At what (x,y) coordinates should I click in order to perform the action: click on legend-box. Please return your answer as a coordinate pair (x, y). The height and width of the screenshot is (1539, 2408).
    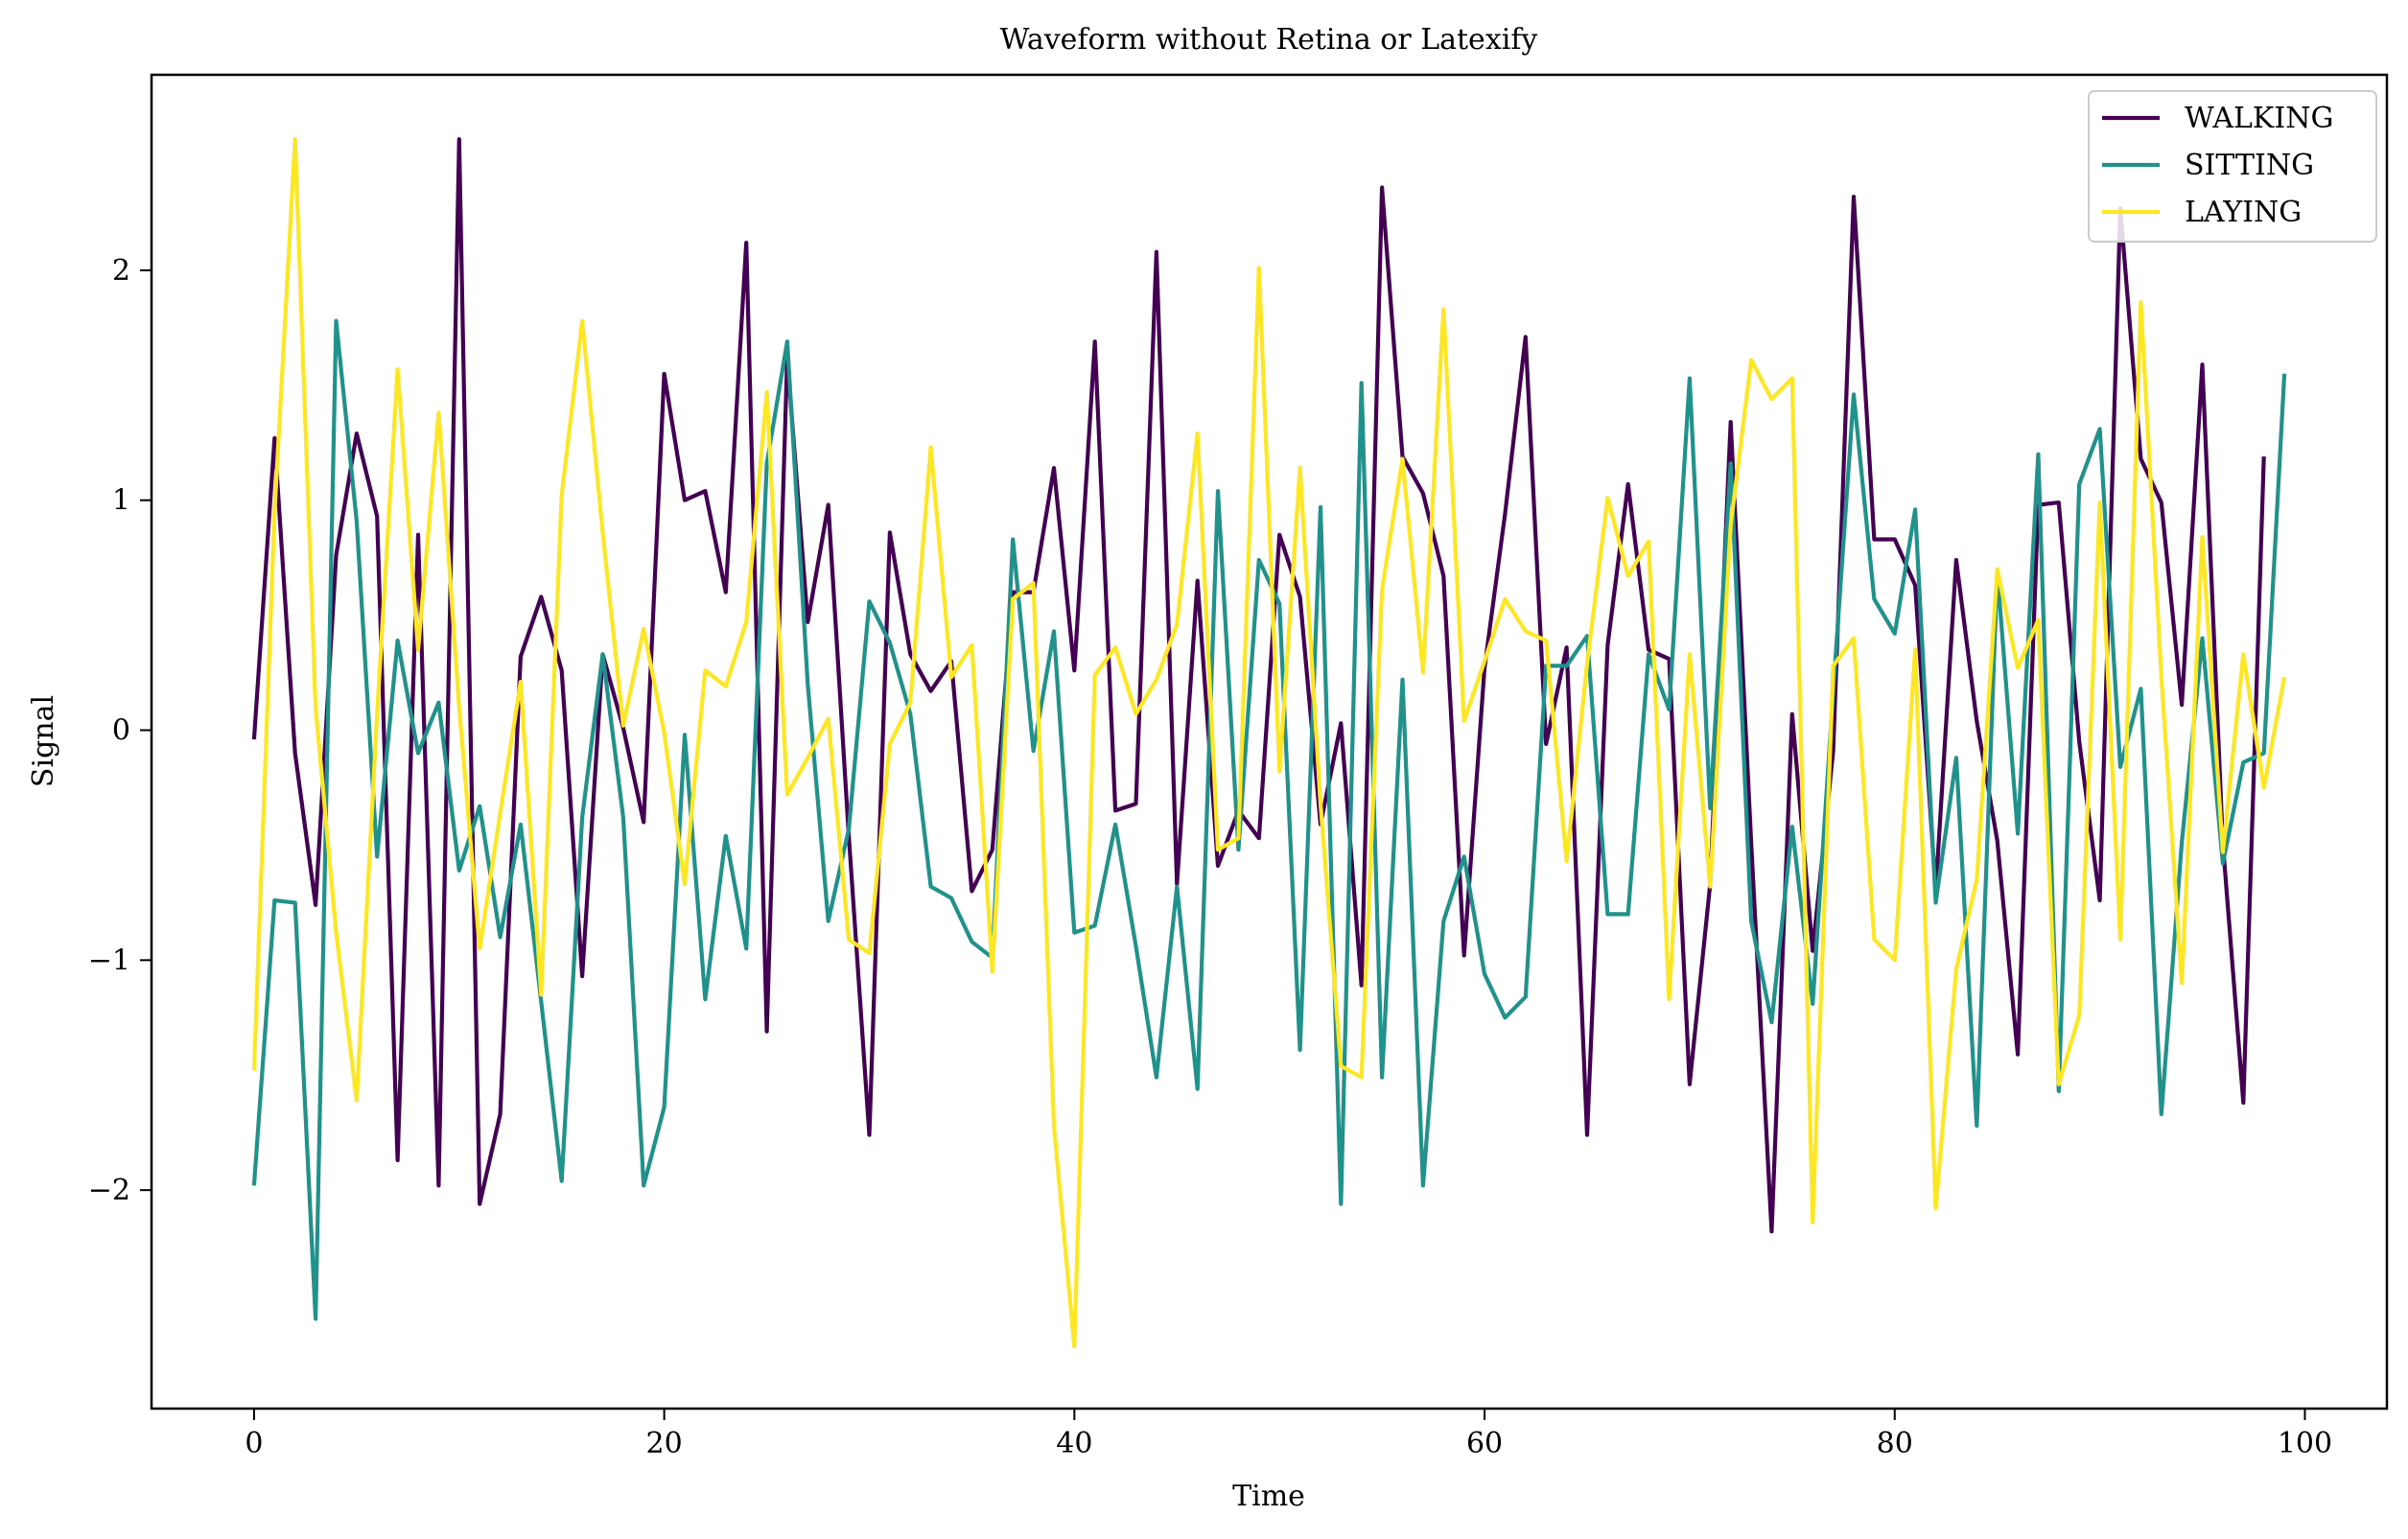
    Looking at the image, I should click on (2232, 166).